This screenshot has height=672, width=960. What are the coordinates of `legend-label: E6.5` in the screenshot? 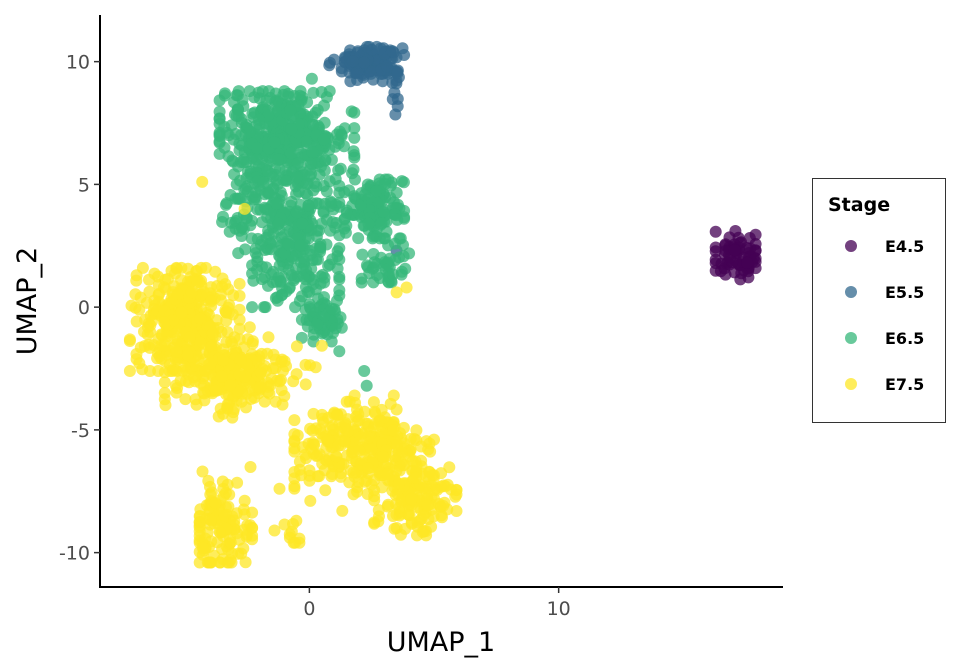 It's located at (904, 338).